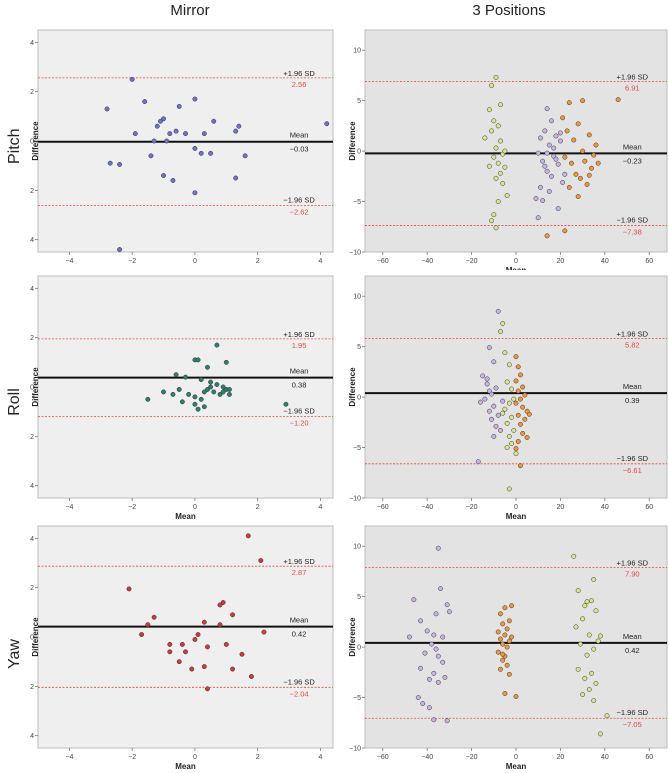  I want to click on lower-limit-value: −1.20, so click(299, 423).